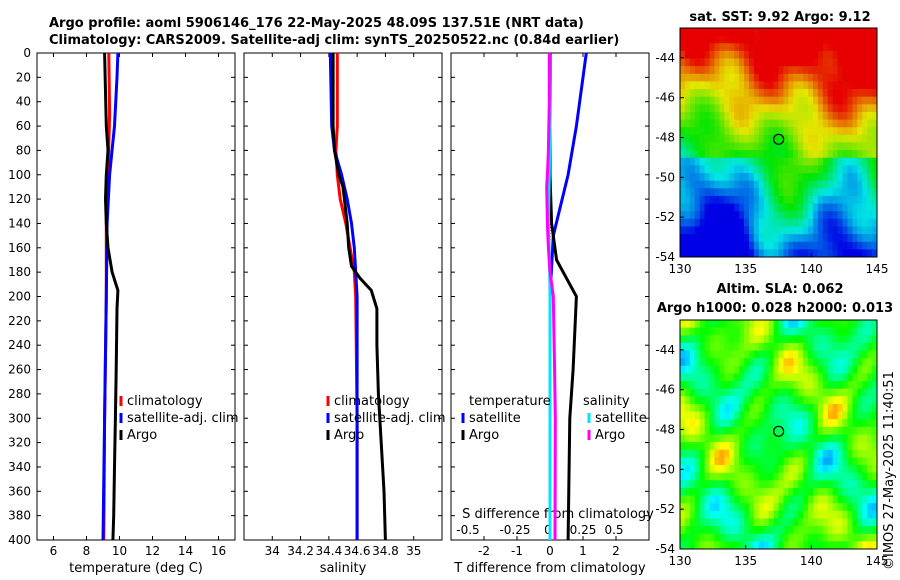 The width and height of the screenshot is (900, 580). What do you see at coordinates (119, 551) in the screenshot?
I see `x-tick-label: 10` at bounding box center [119, 551].